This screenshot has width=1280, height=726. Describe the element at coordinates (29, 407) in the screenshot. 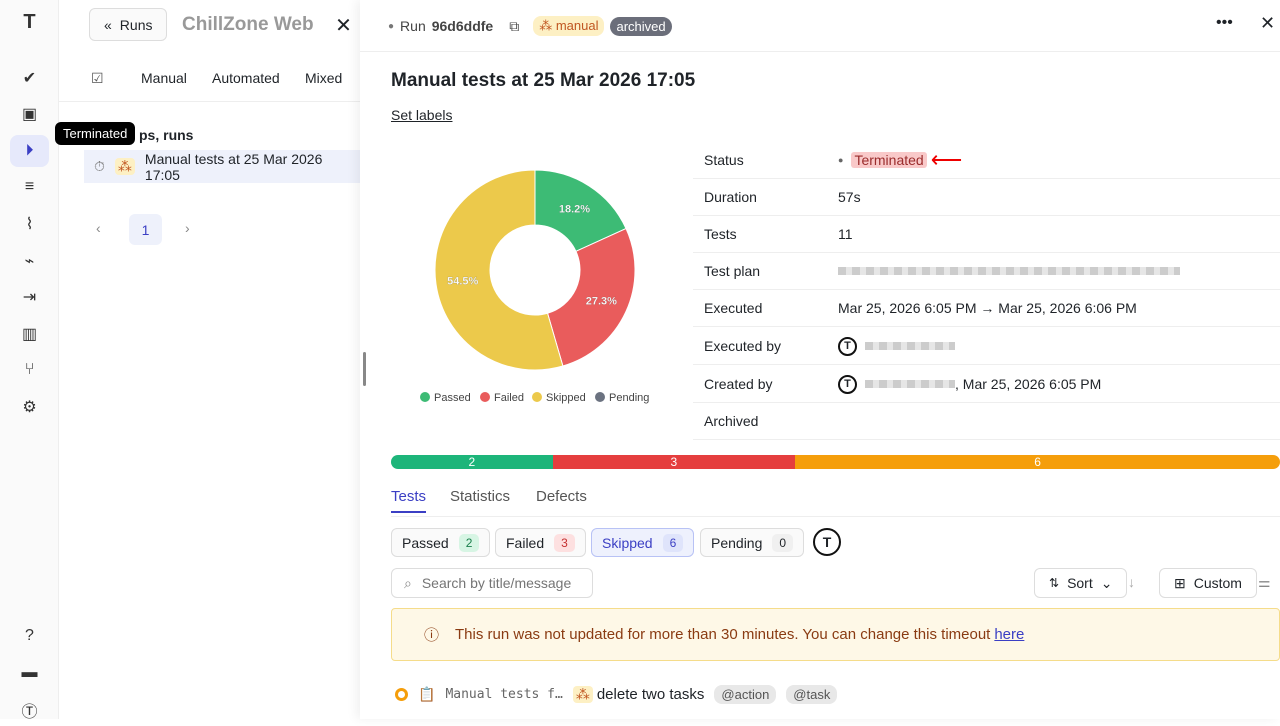

I see `gear-icon: ⚙` at that location.